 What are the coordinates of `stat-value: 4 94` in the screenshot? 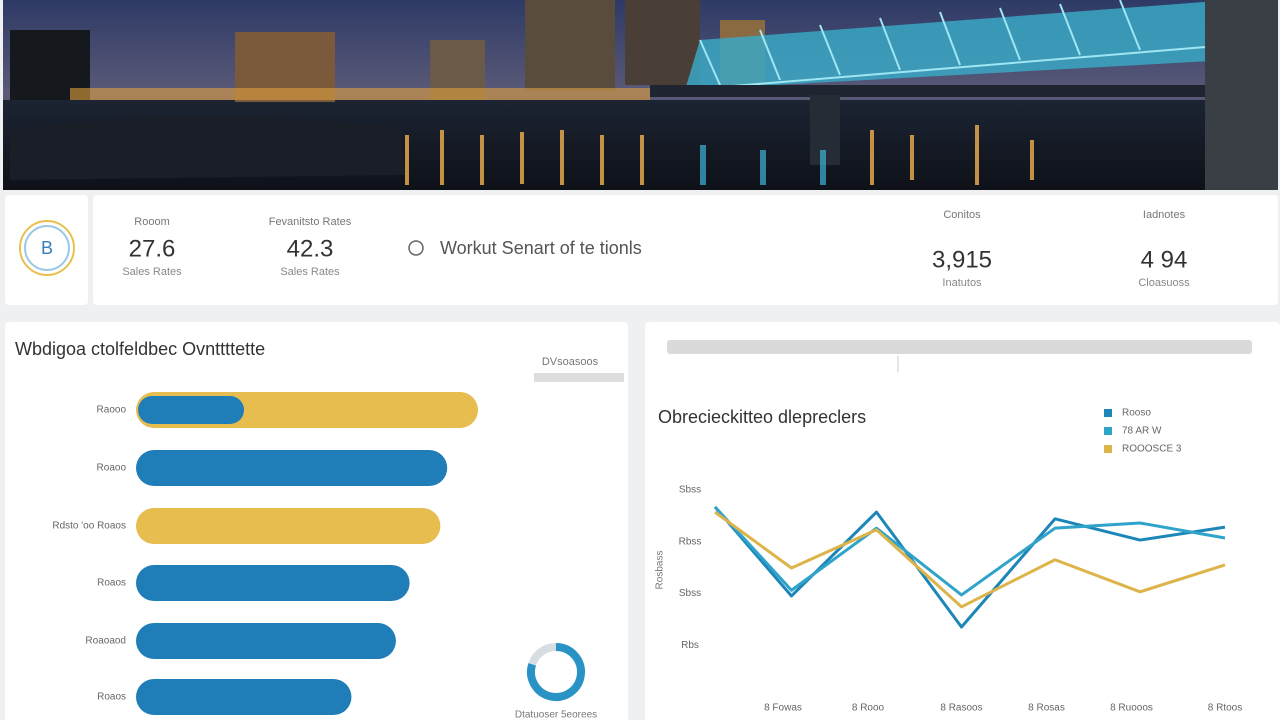 It's located at (1164, 259).